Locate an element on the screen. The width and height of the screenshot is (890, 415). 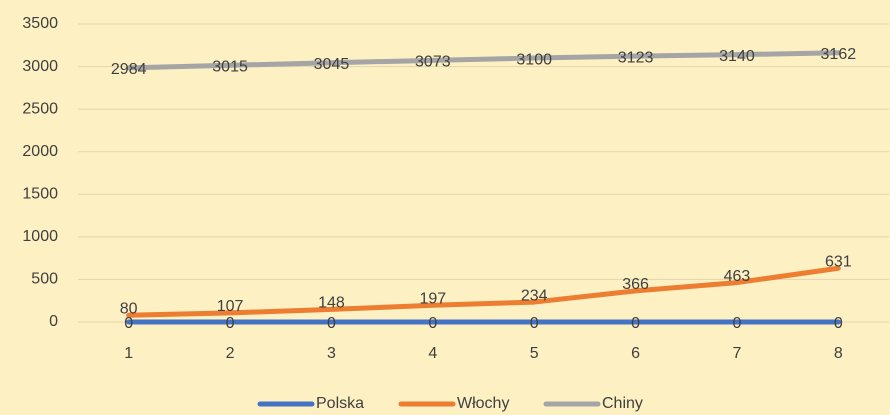
y-tick-label: 3000 is located at coordinates (40, 66).